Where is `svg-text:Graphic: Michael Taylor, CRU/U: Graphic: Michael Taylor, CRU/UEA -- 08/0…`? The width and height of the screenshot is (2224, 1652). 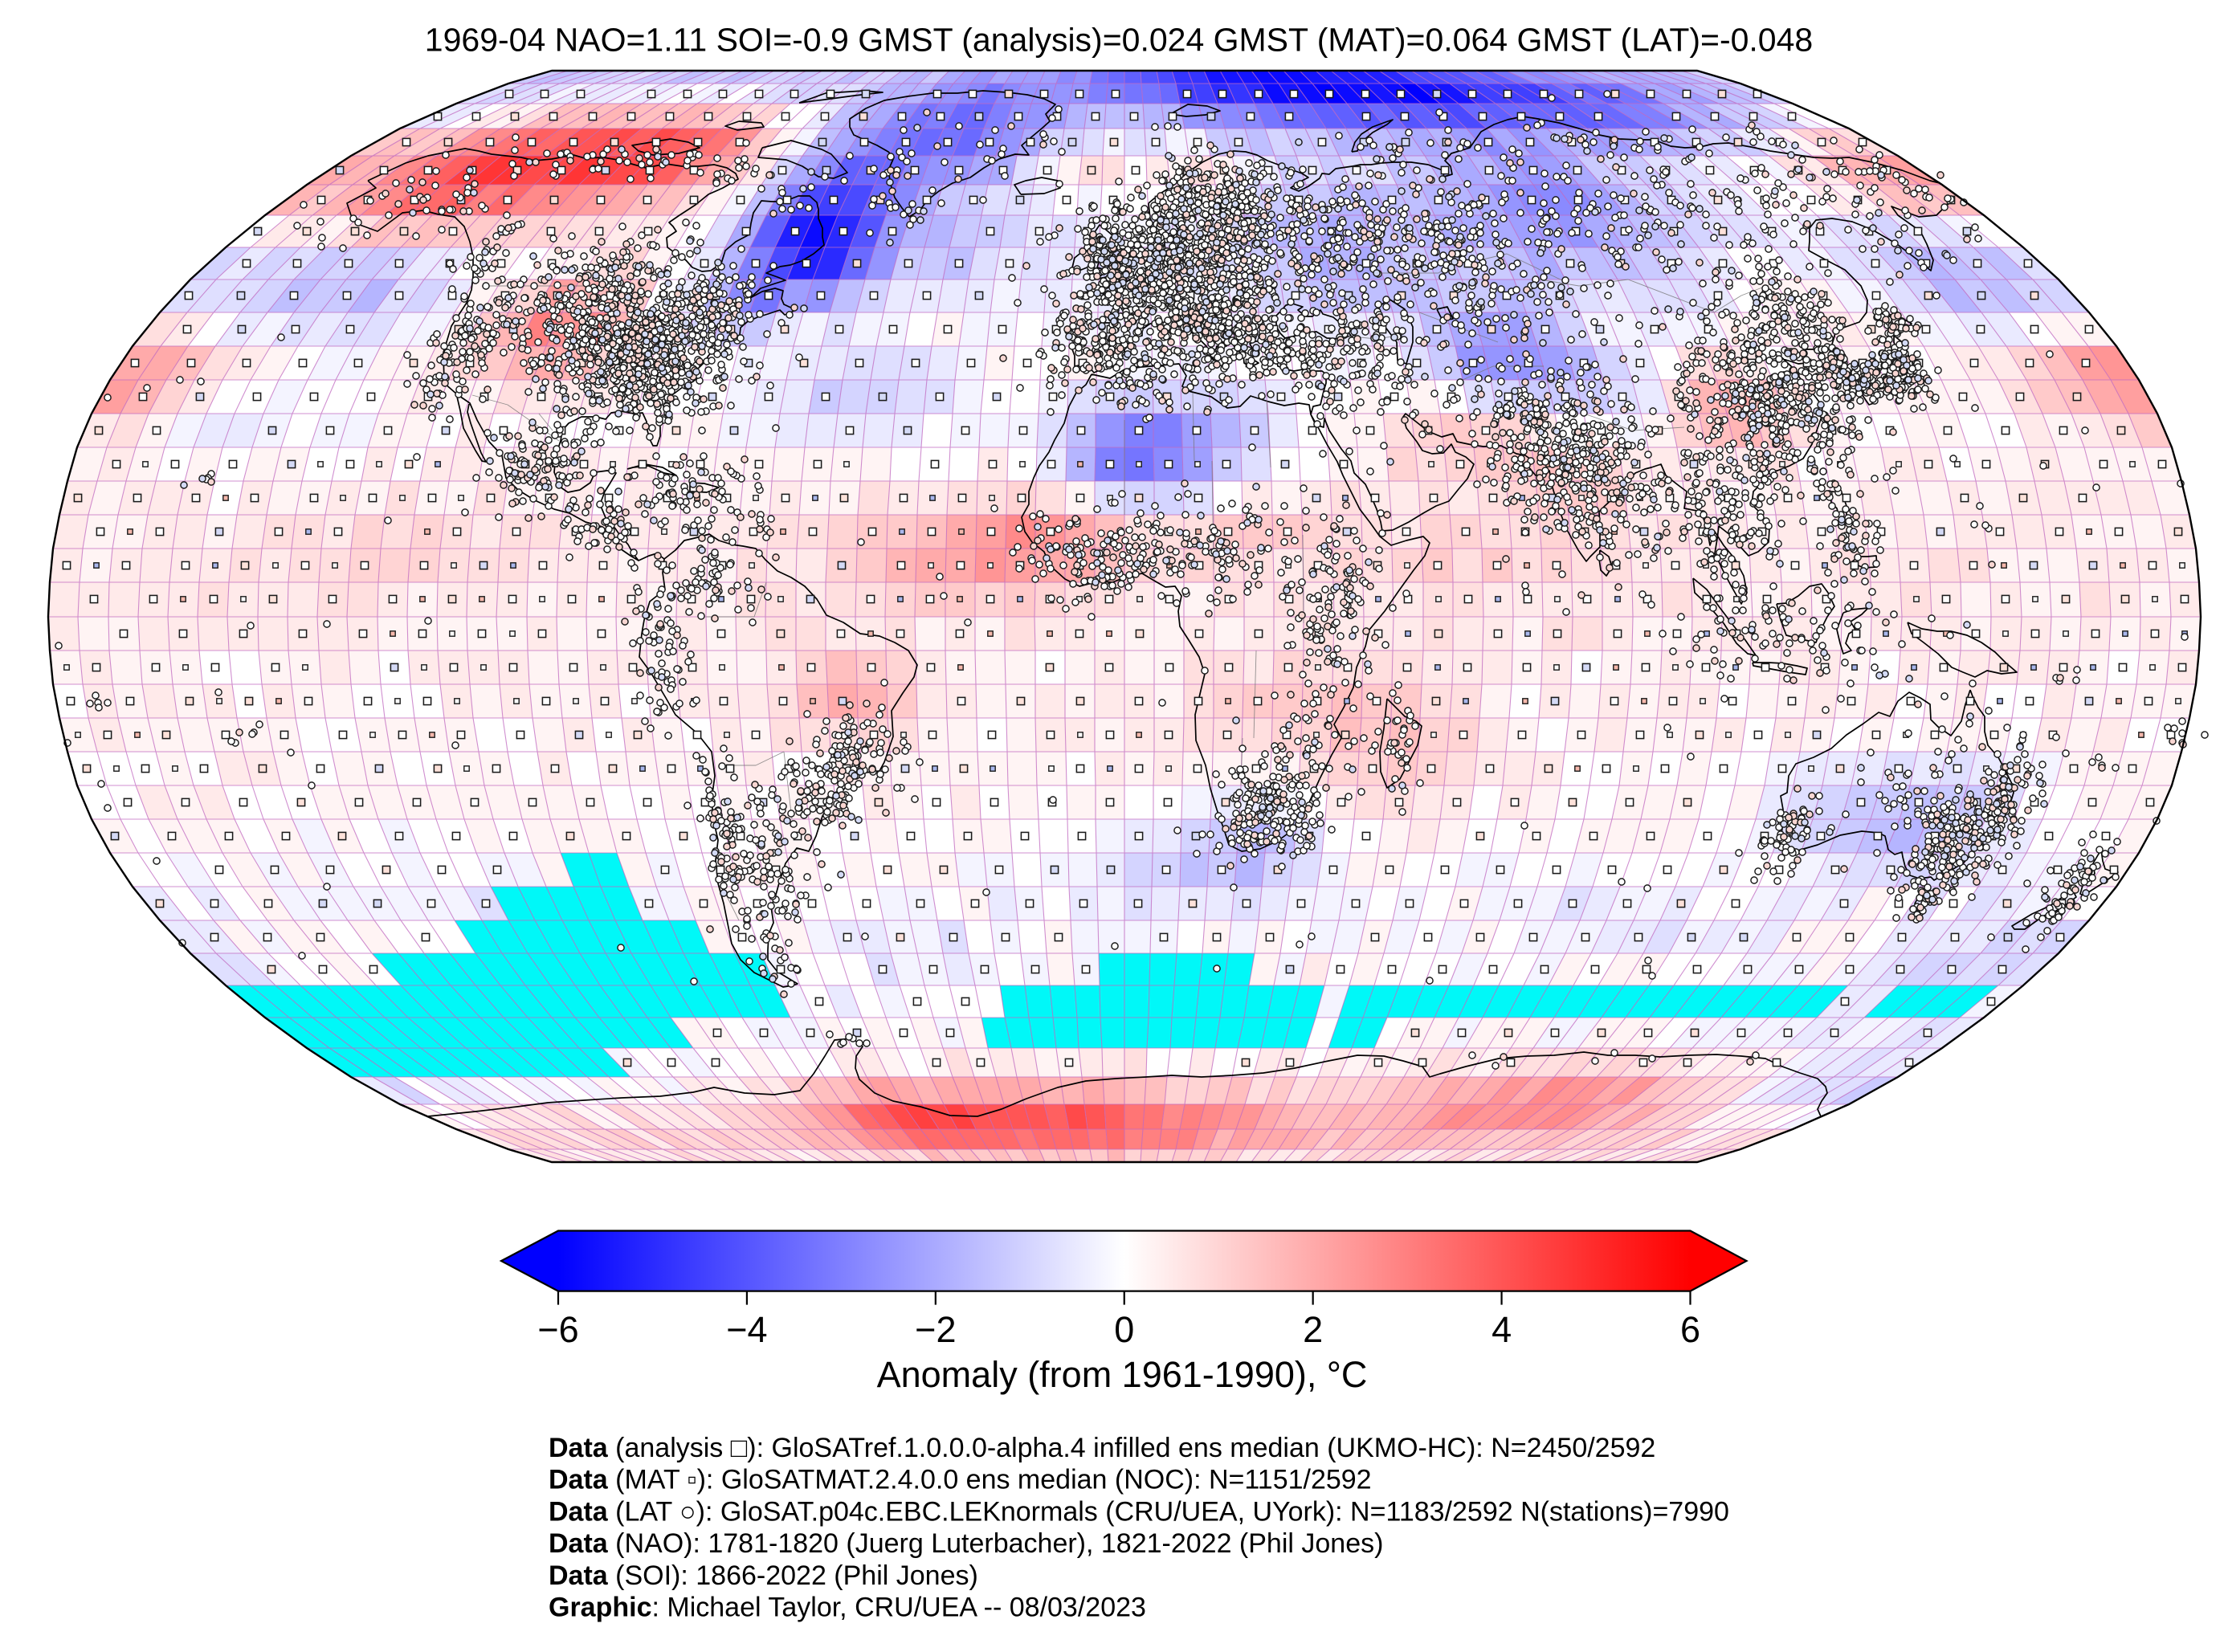 svg-text:Graphic: Michael Taylor, CRU/U: Graphic: Michael Taylor, CRU/UEA -- 08/0… is located at coordinates (847, 1608).